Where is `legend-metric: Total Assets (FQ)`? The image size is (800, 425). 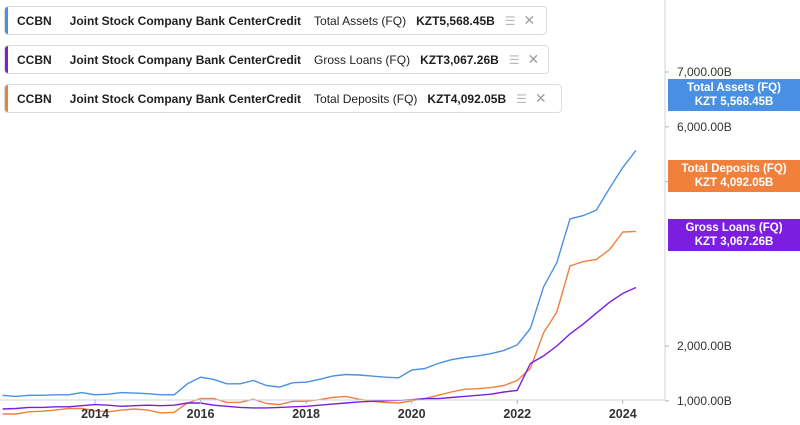
legend-metric: Total Assets (FQ) is located at coordinates (360, 20).